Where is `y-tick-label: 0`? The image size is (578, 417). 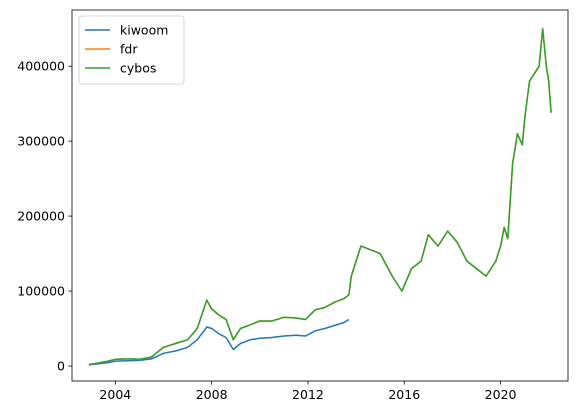
y-tick-label: 0 is located at coordinates (61, 366).